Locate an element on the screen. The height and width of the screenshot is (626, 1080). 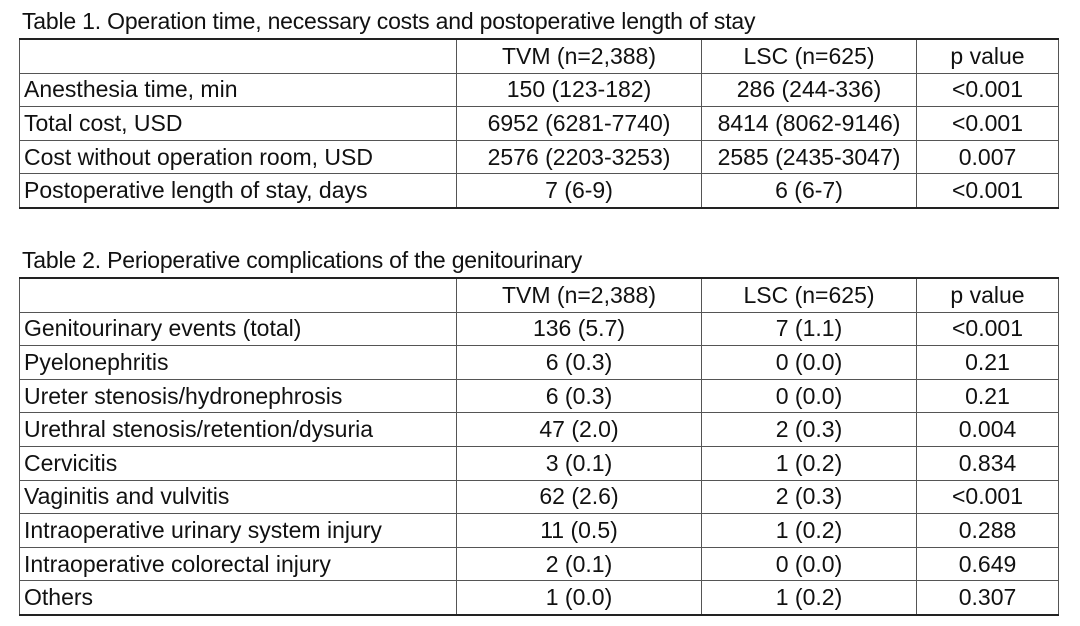
table-cell: 150 (123-182) is located at coordinates (579, 90).